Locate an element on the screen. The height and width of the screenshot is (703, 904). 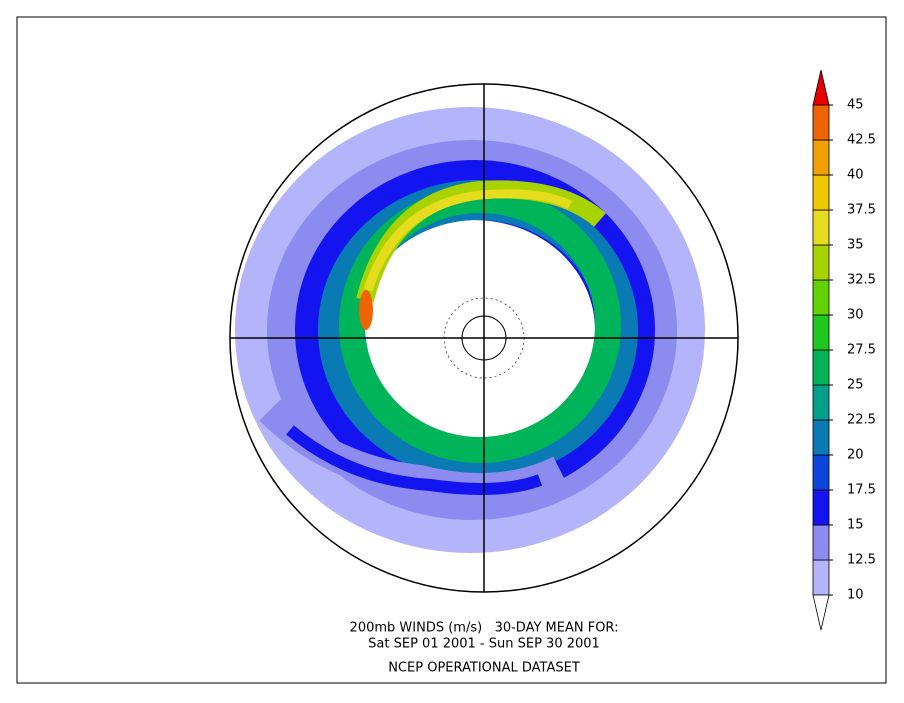
colorbar-over is located at coordinates (821, 87).